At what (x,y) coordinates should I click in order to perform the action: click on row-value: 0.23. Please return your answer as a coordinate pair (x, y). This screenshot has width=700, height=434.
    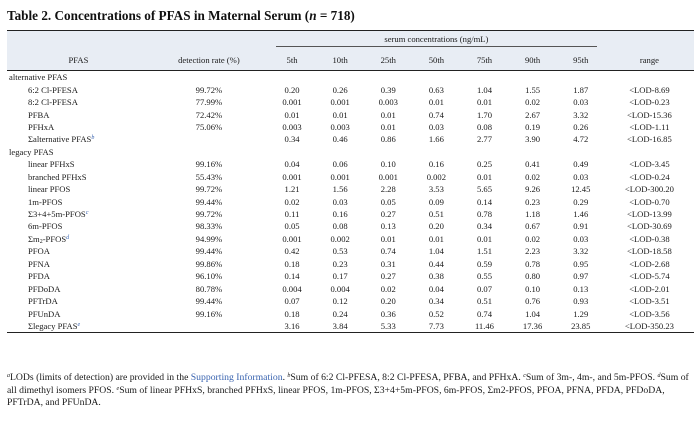
    Looking at the image, I should click on (340, 263).